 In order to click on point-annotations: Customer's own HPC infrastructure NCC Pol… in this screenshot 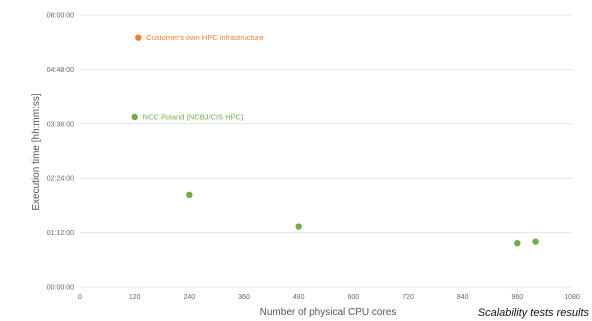, I will do `click(203, 77)`.